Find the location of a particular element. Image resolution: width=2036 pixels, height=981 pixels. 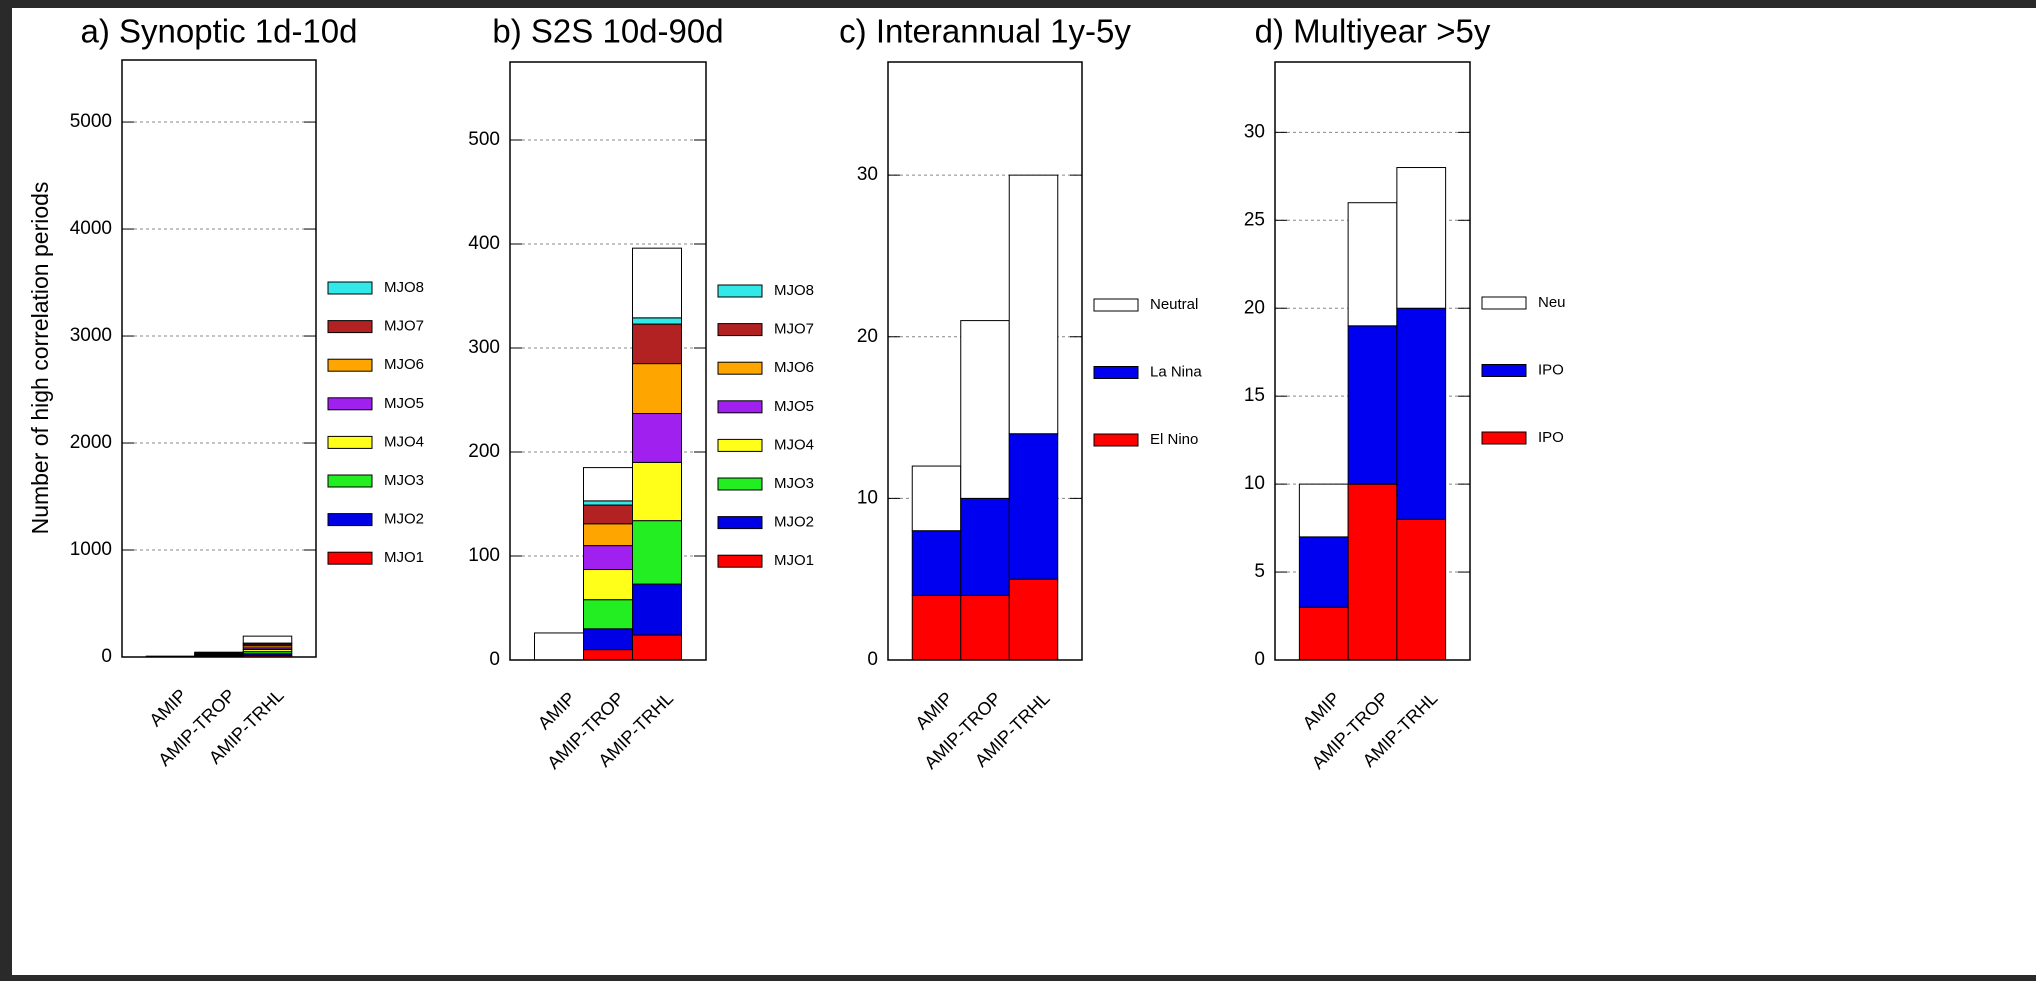

y-tick-label: 15 is located at coordinates (1254, 395).